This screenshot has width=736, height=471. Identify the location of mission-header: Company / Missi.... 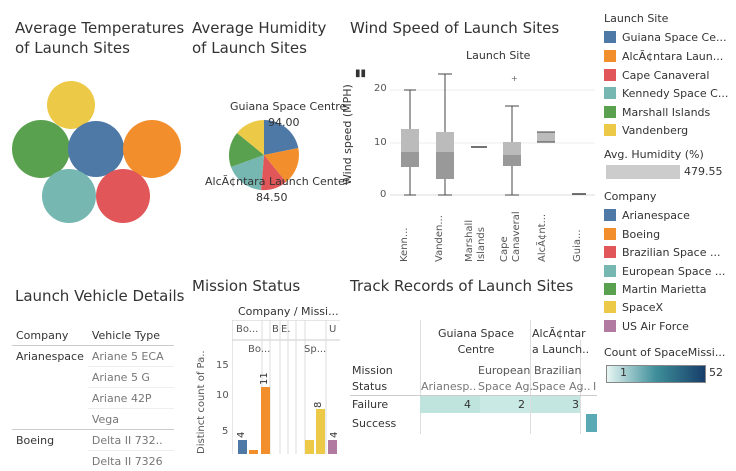
(288, 311).